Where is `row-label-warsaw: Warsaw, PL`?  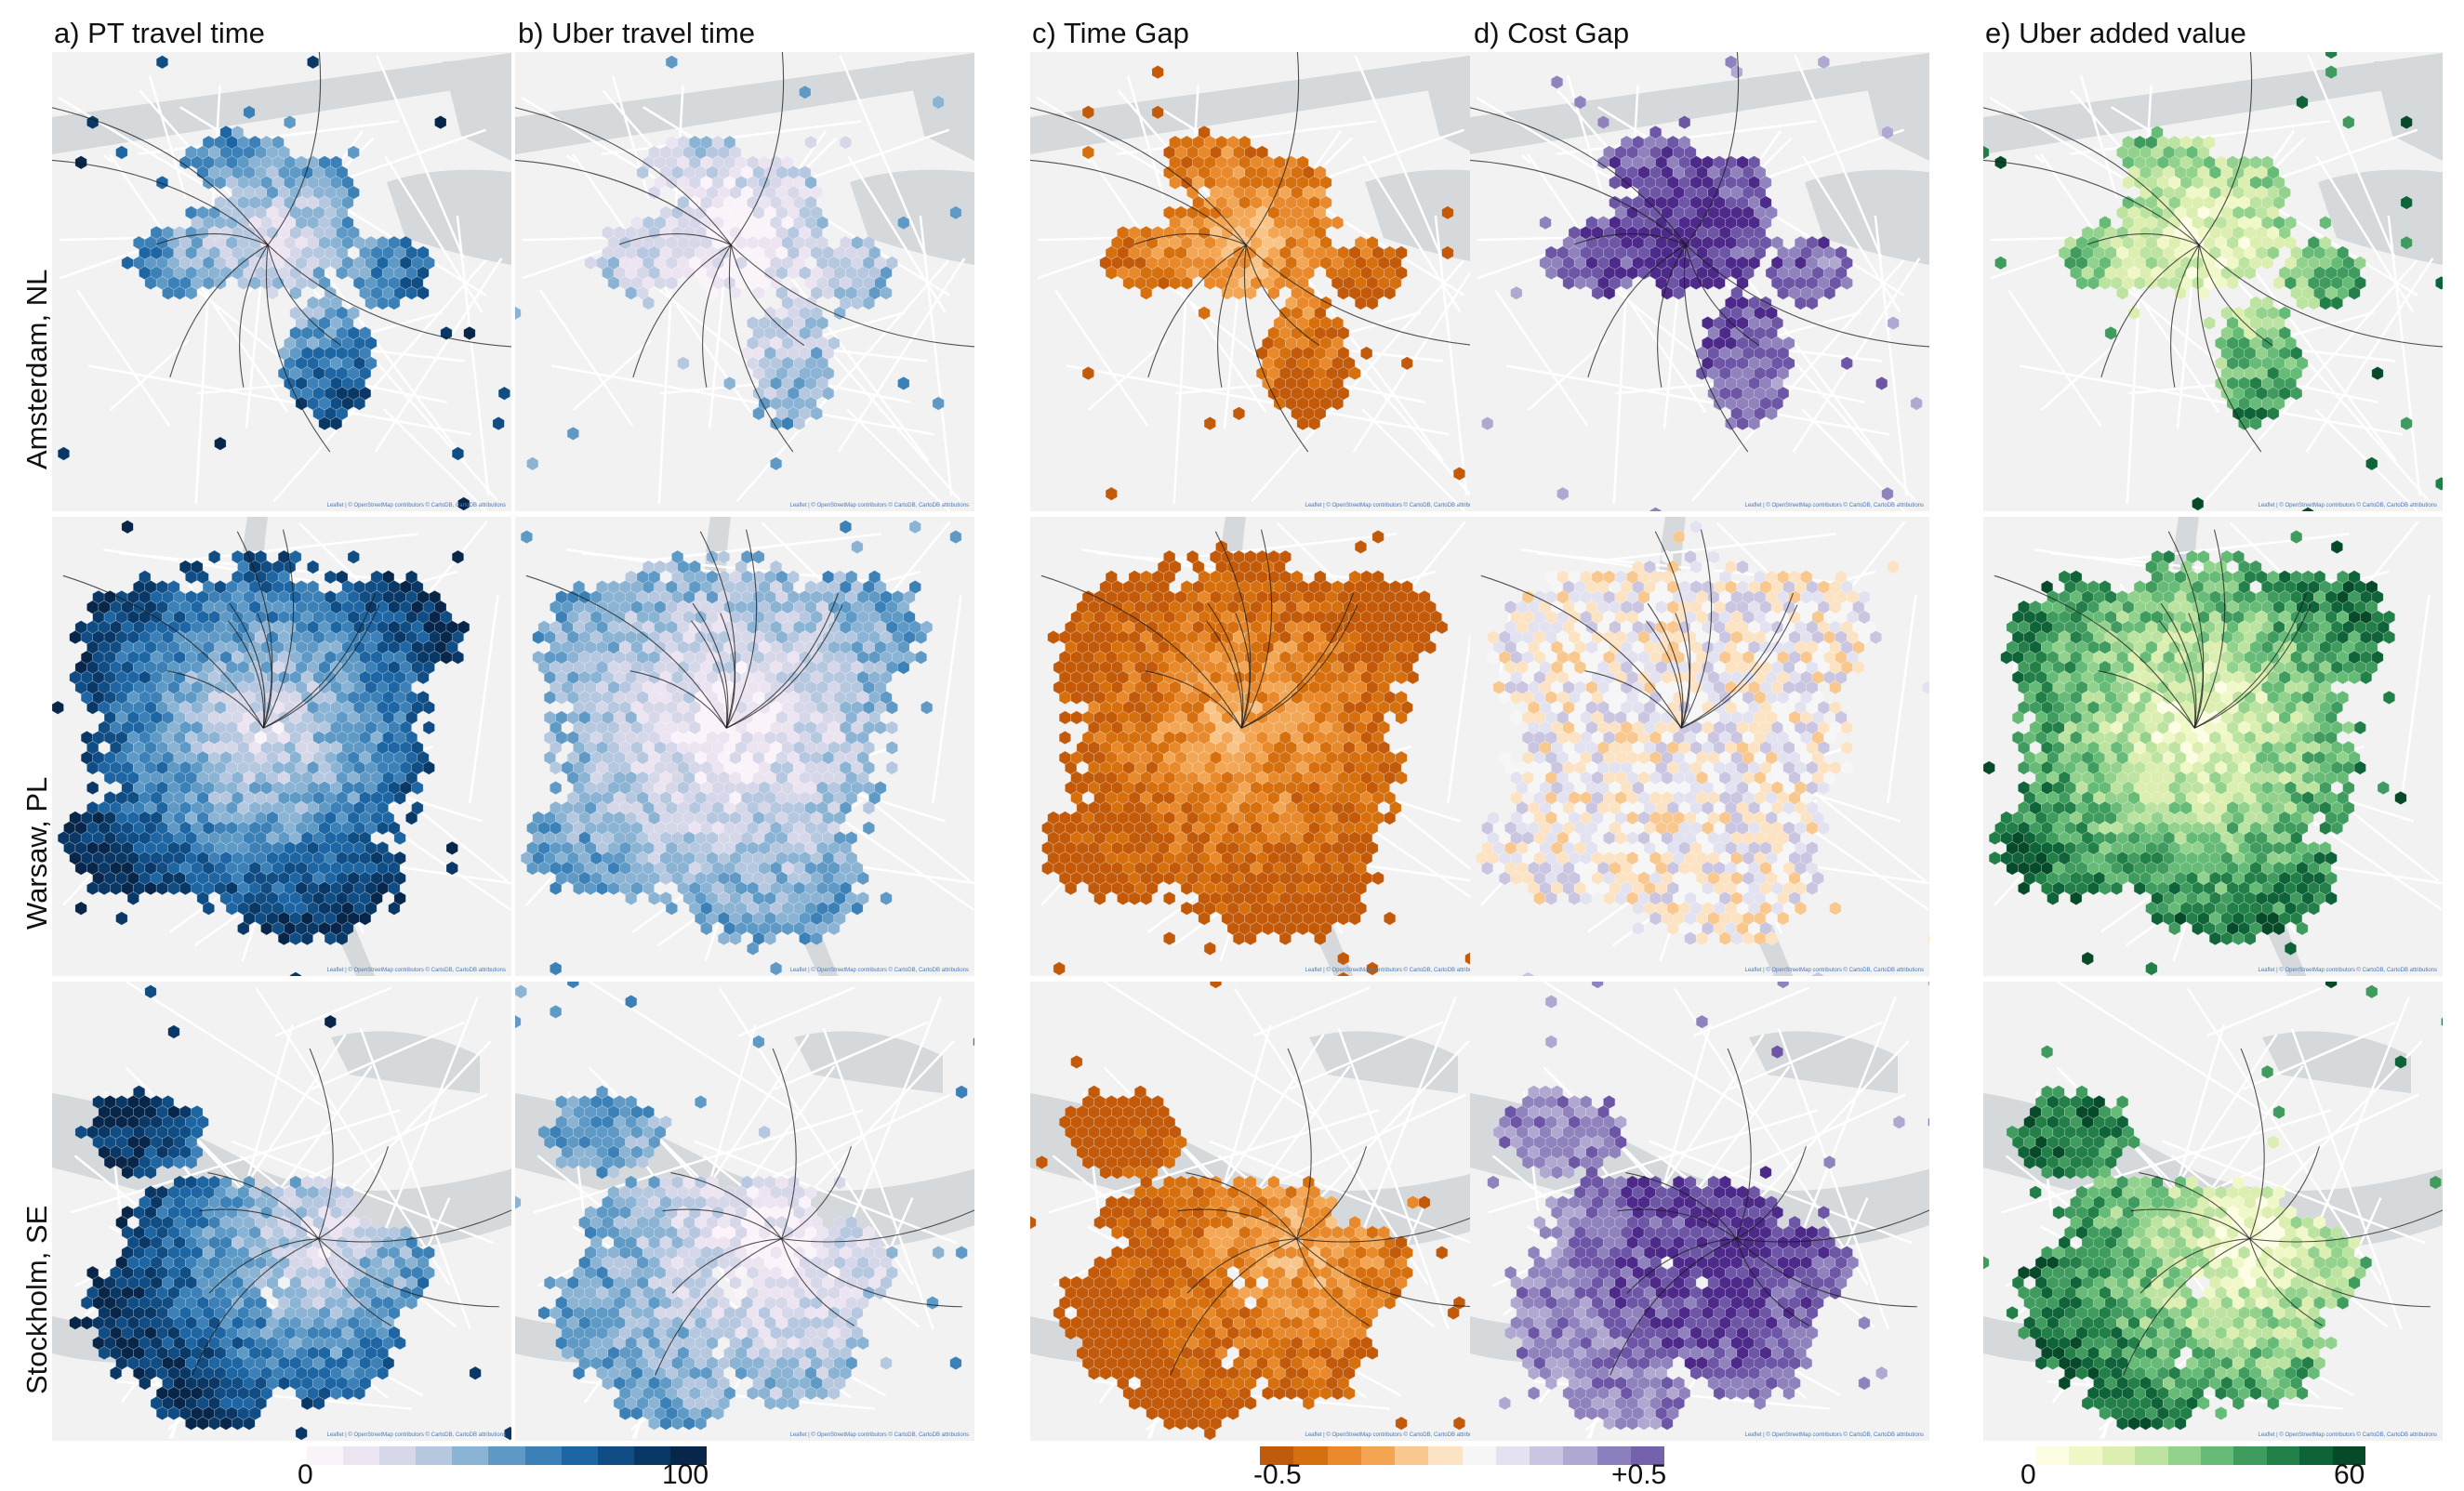 row-label-warsaw: Warsaw, PL is located at coordinates (37, 853).